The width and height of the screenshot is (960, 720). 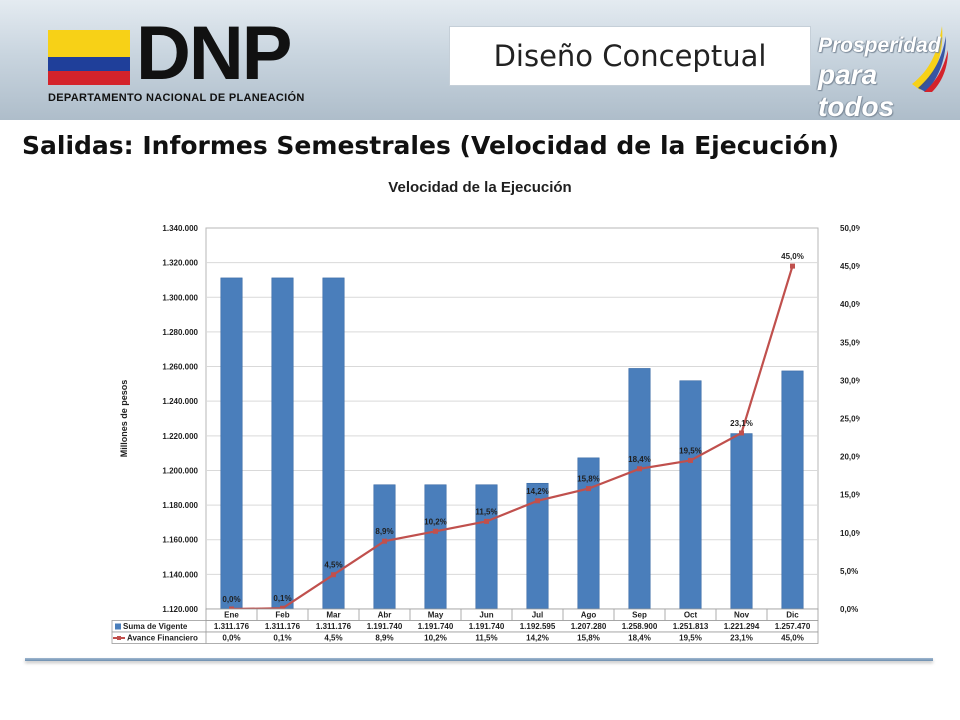 I want to click on y-tick-label: 1.180.000, so click(x=180, y=505).